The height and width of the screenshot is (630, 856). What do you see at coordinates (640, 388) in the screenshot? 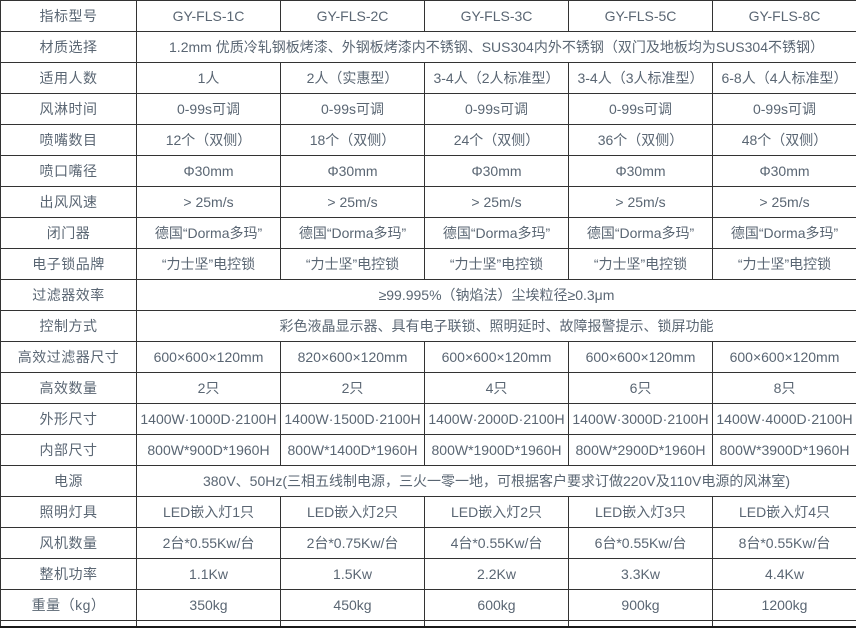
I see `value-cell: 6只` at bounding box center [640, 388].